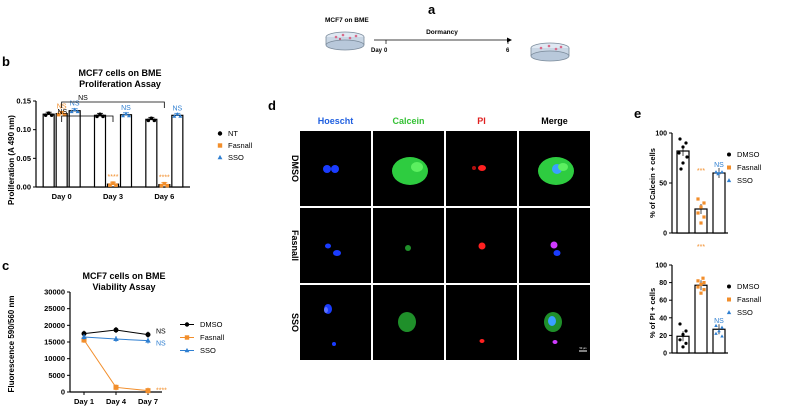 Image resolution: width=787 pixels, height=407 pixels. What do you see at coordinates (23, 187) in the screenshot?
I see `y-tick-label: 0.00` at bounding box center [23, 187].